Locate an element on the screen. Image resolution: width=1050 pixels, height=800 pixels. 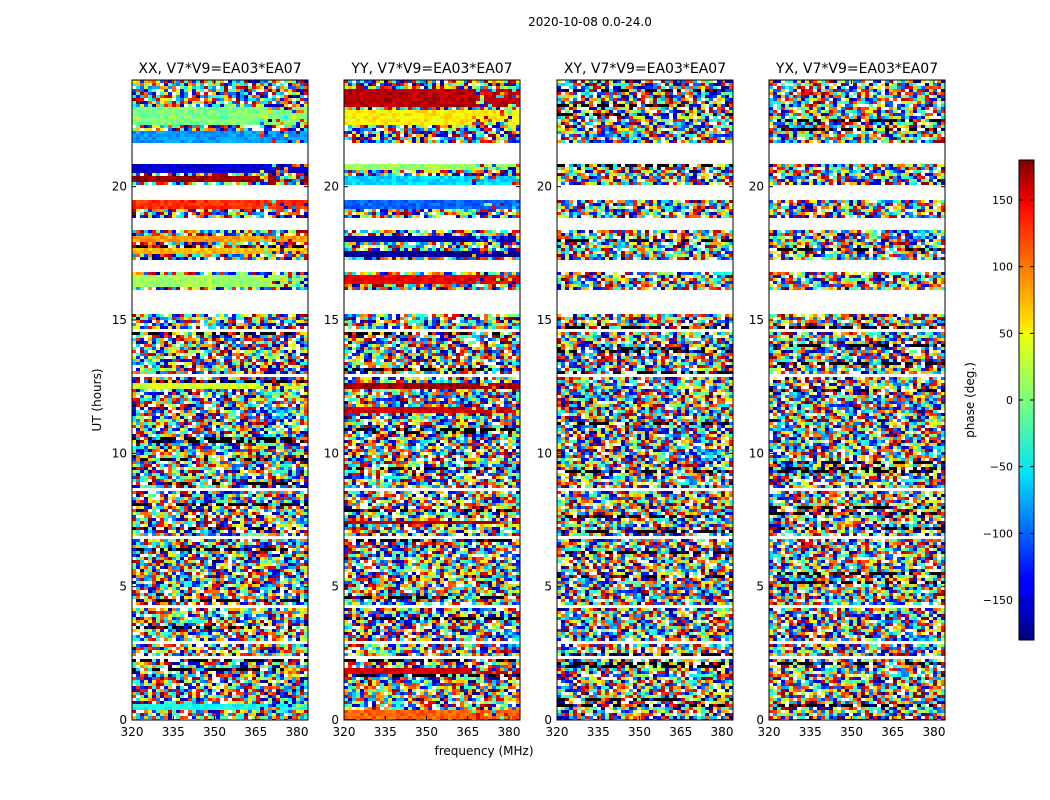
panel-title: YY, V7*V9=EA03*EA07 is located at coordinates (431, 69).